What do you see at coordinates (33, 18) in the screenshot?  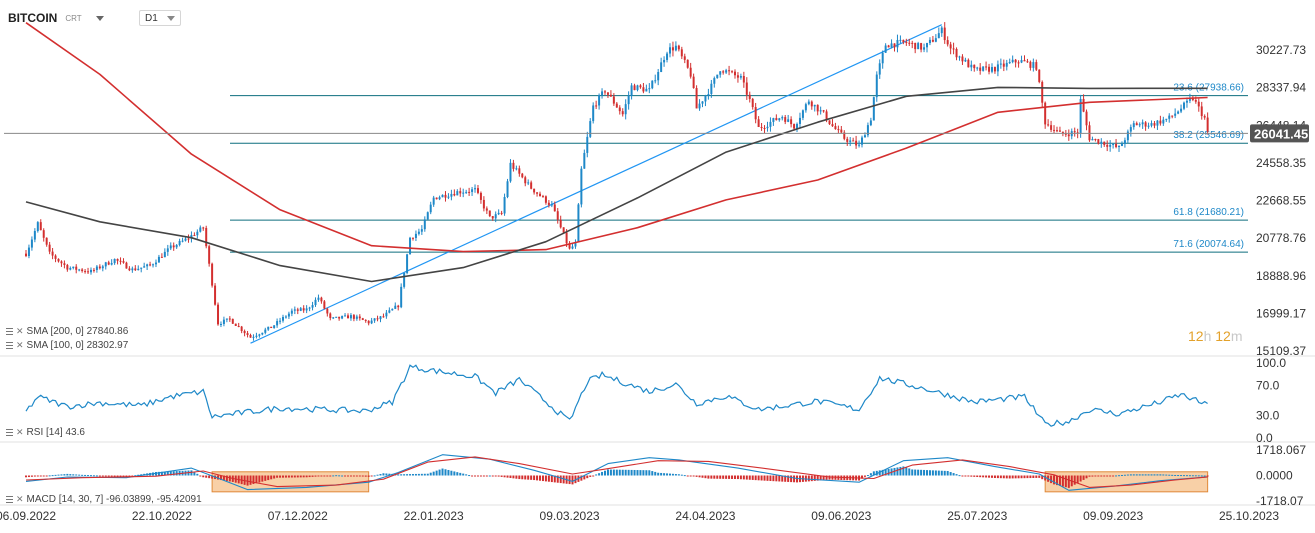 I see `symbol-label: BITCOIN` at bounding box center [33, 18].